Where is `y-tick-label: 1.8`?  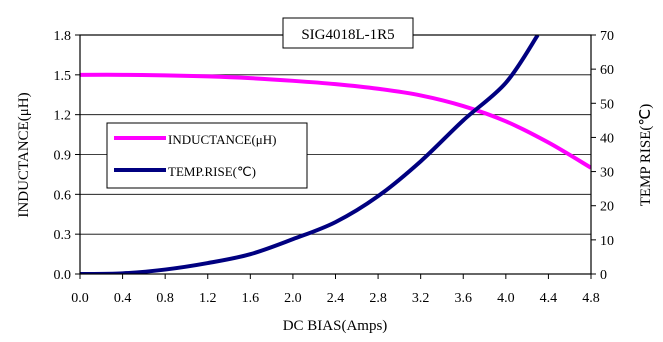
y-tick-label: 1.8 is located at coordinates (63, 36).